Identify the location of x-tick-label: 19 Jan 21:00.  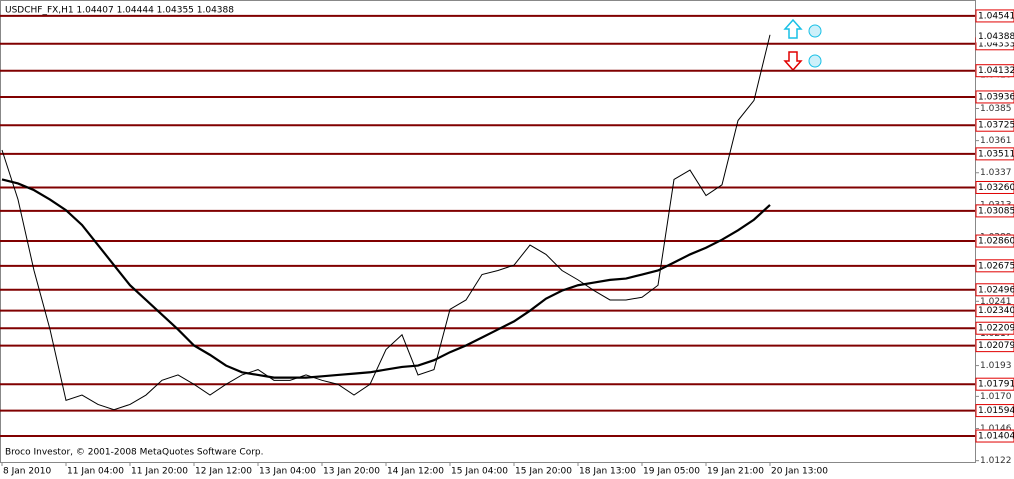
(735, 472).